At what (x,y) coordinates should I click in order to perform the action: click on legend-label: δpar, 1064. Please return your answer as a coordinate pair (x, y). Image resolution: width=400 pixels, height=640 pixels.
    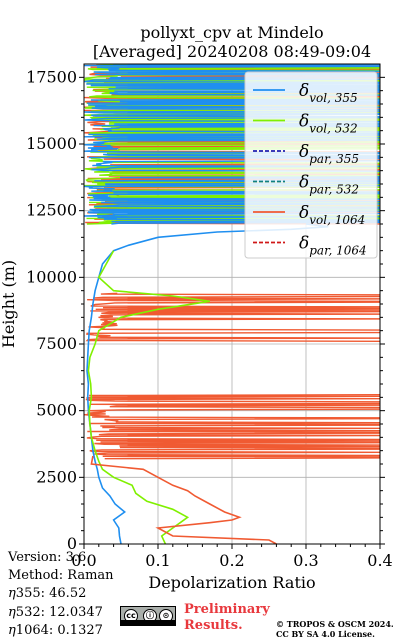
    Looking at the image, I should click on (333, 246).